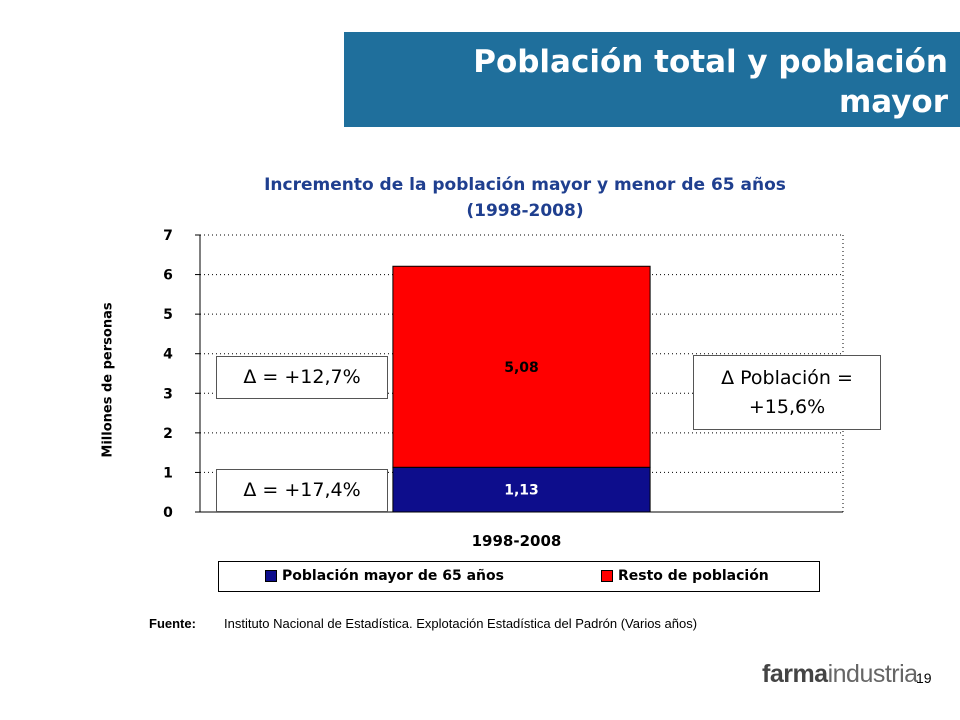 Image resolution: width=960 pixels, height=720 pixels. I want to click on data-label-mayor: 1,13, so click(521, 491).